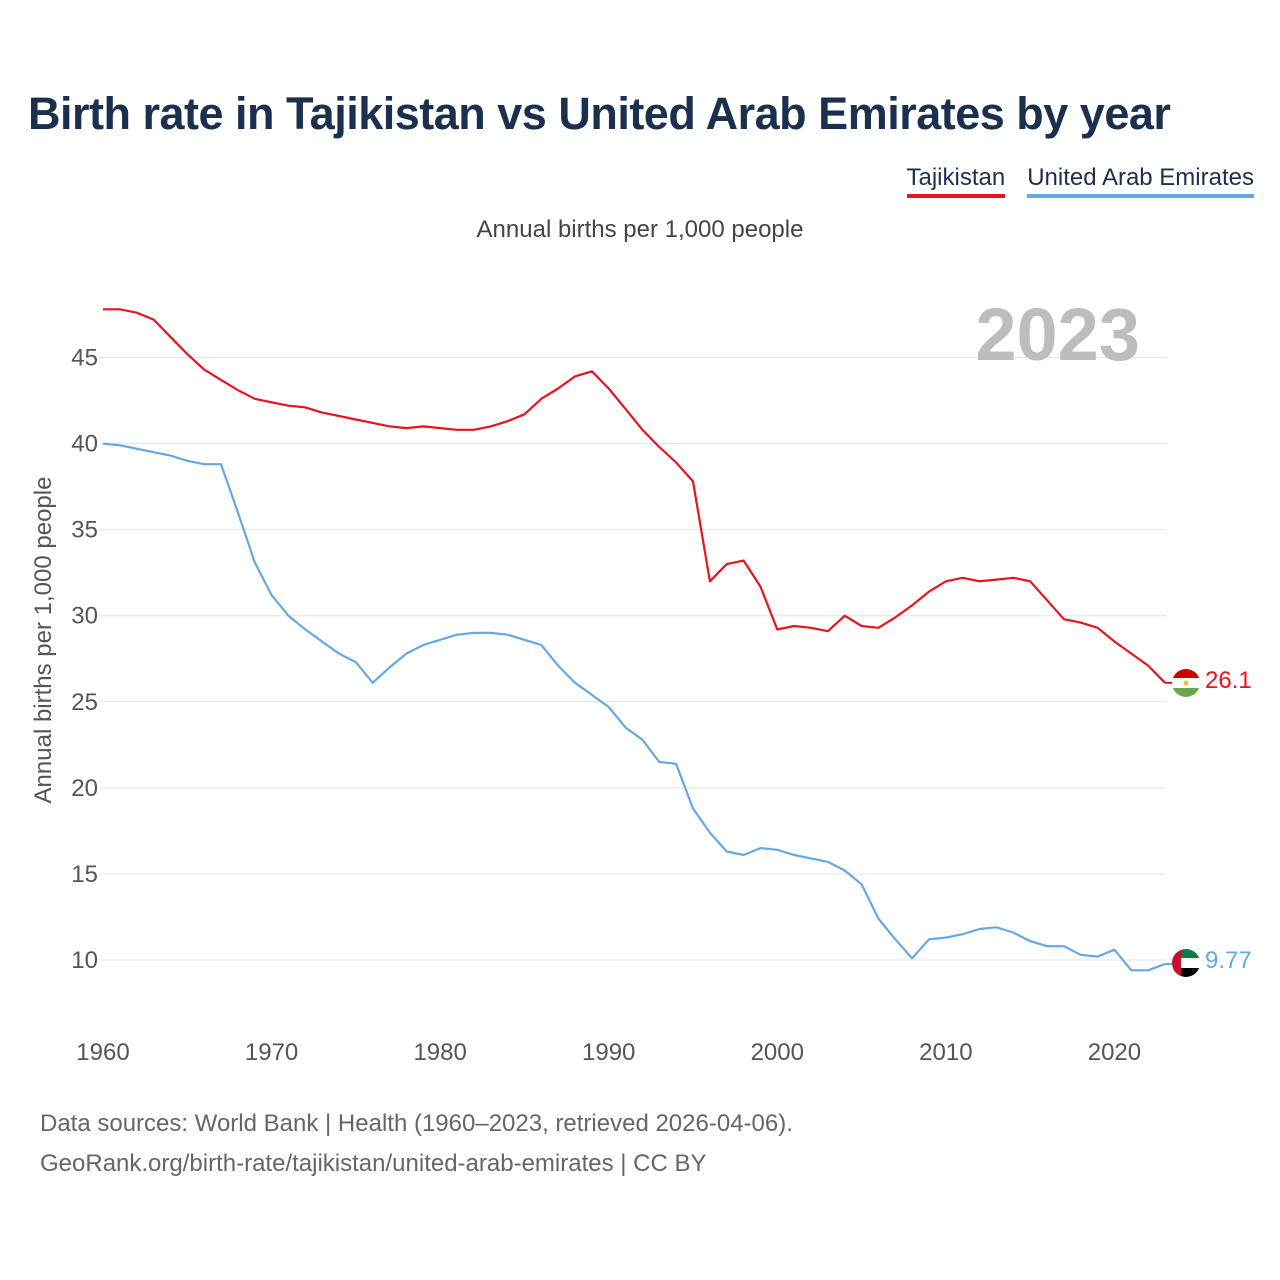 This screenshot has height=1280, width=1280. Describe the element at coordinates (777, 1052) in the screenshot. I see `x-tick-label: 2000` at that location.